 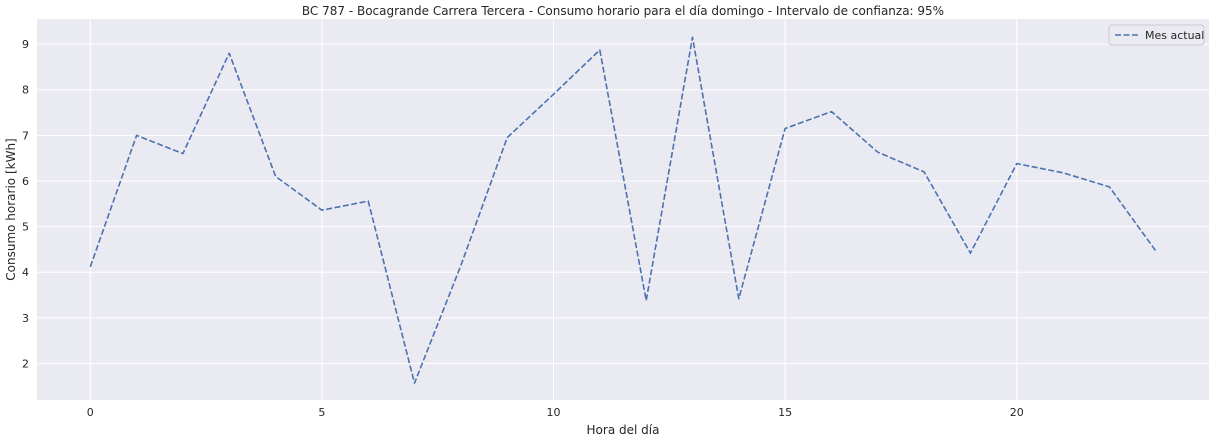 I want to click on x-tick-label: 5, so click(x=321, y=412).